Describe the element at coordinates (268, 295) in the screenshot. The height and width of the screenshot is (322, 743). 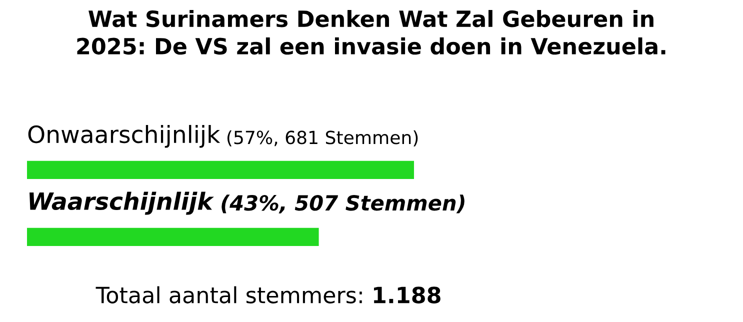
I see `text: Totaal aantal stemmers: 1.188` at that location.